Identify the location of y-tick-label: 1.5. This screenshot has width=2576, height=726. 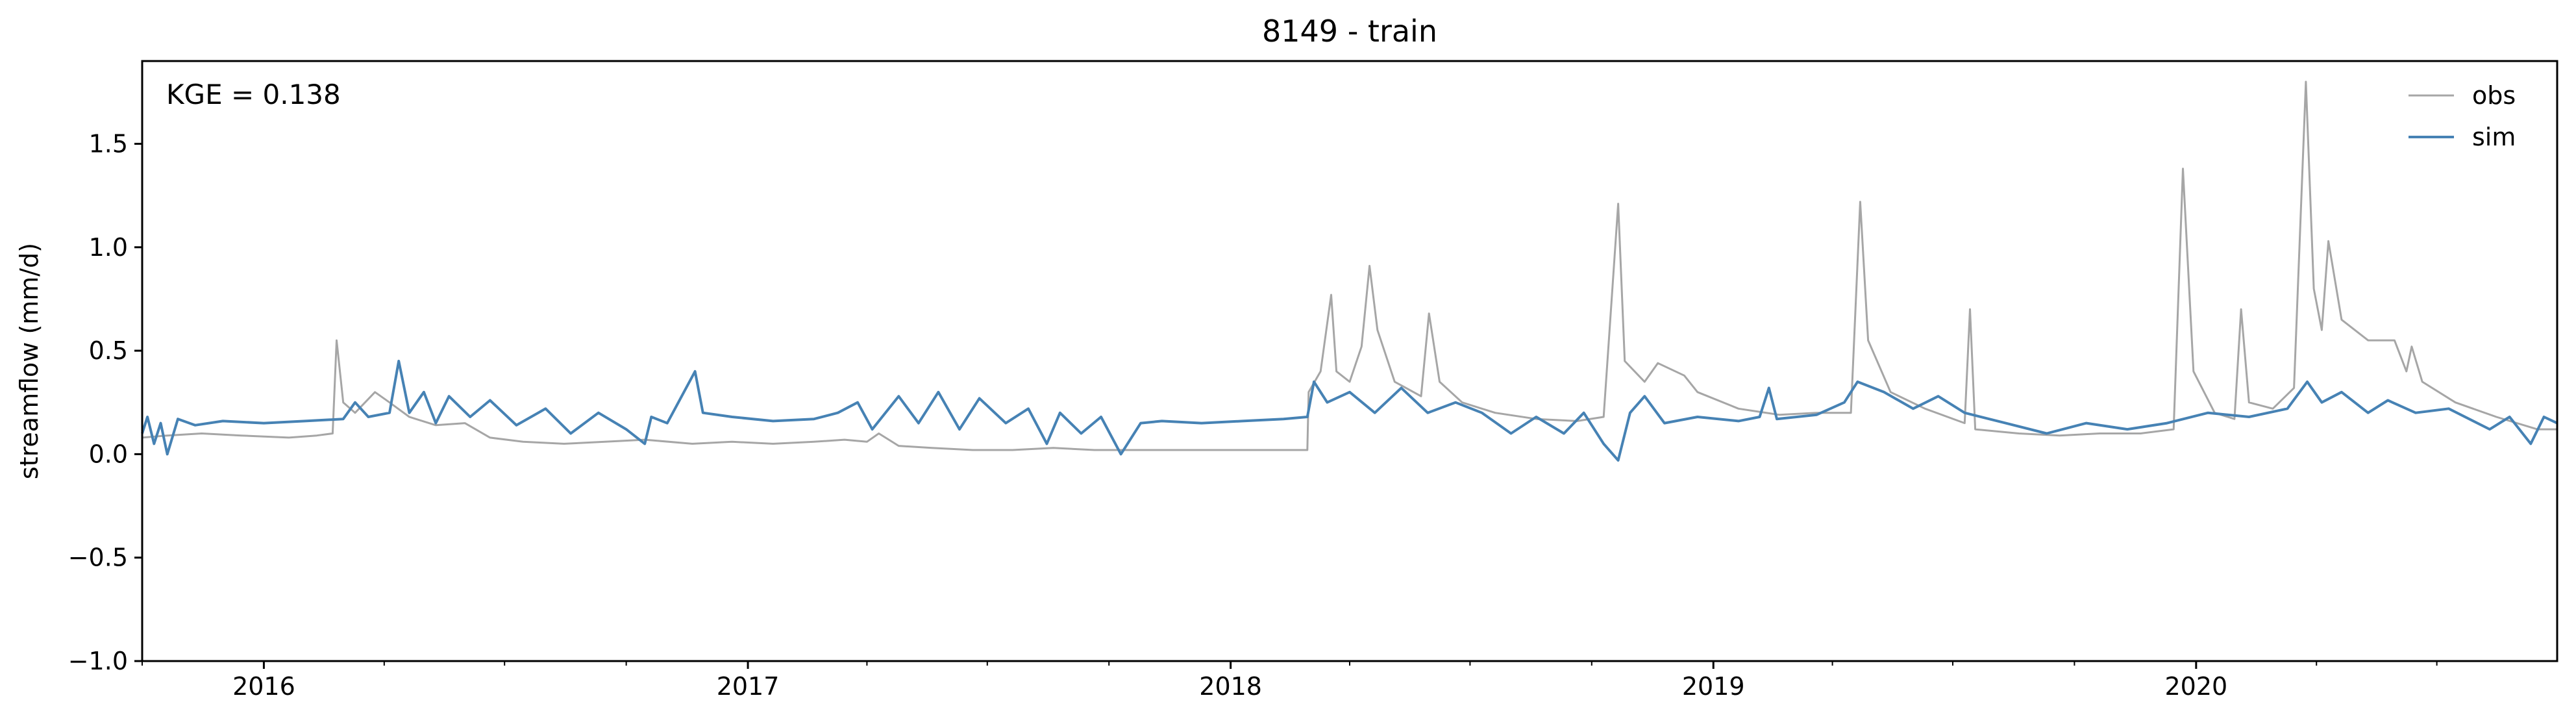
(108, 143).